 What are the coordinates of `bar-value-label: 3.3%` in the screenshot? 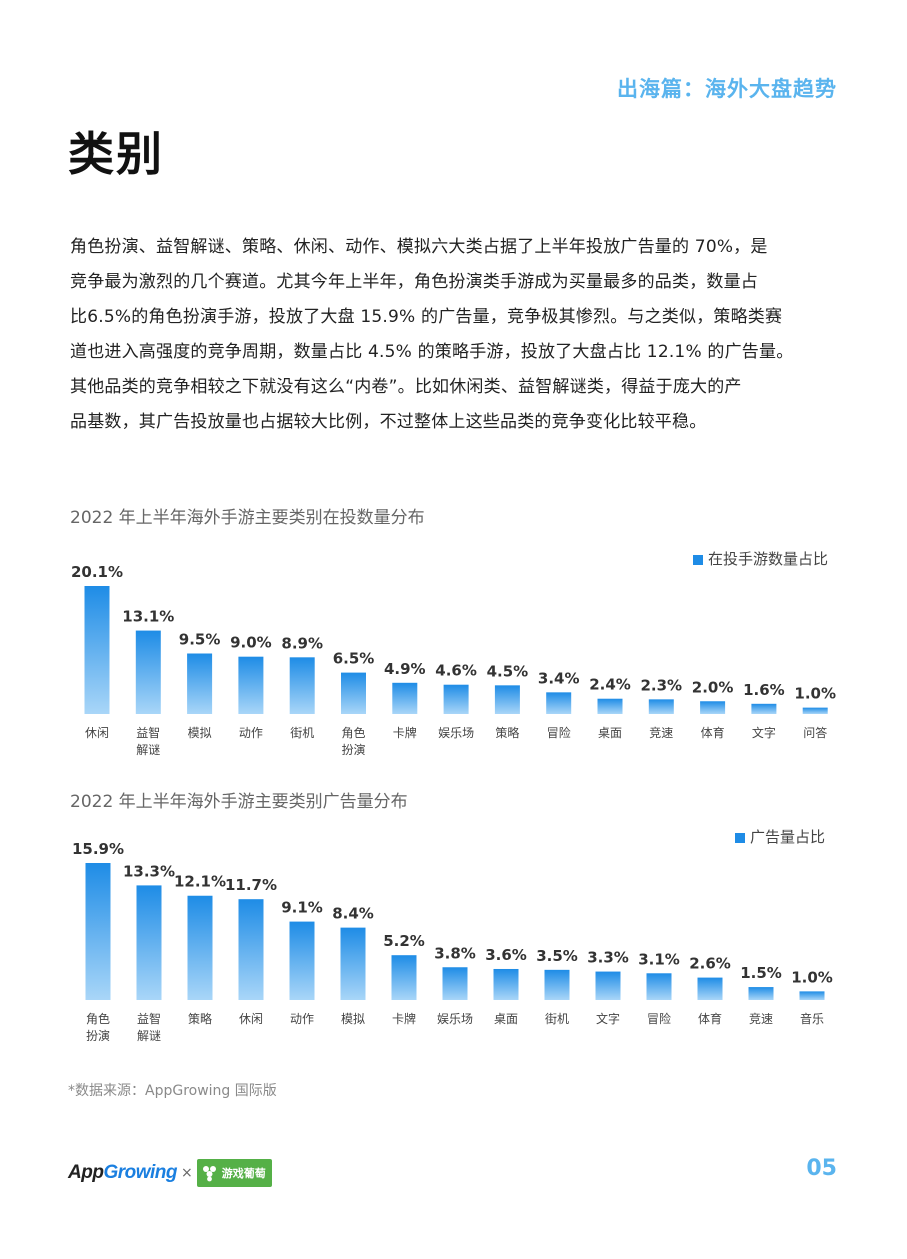 It's located at (608, 958).